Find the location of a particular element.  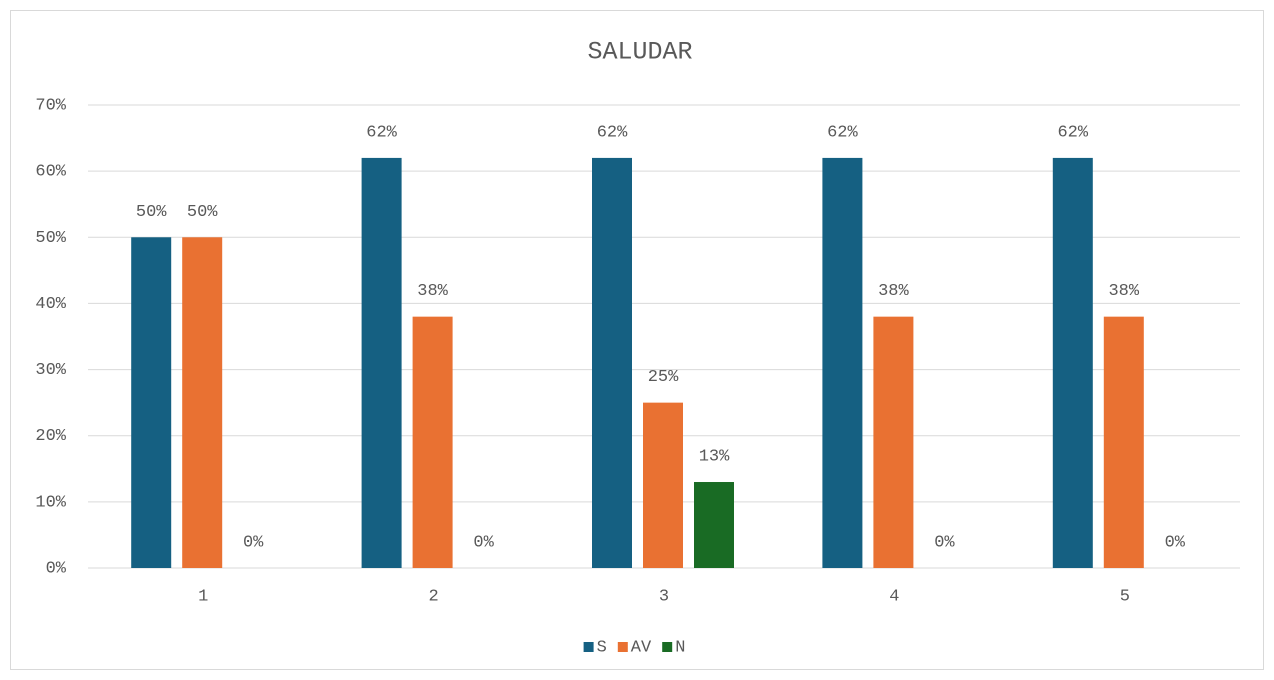

y-tick-label: 30% is located at coordinates (50, 370).